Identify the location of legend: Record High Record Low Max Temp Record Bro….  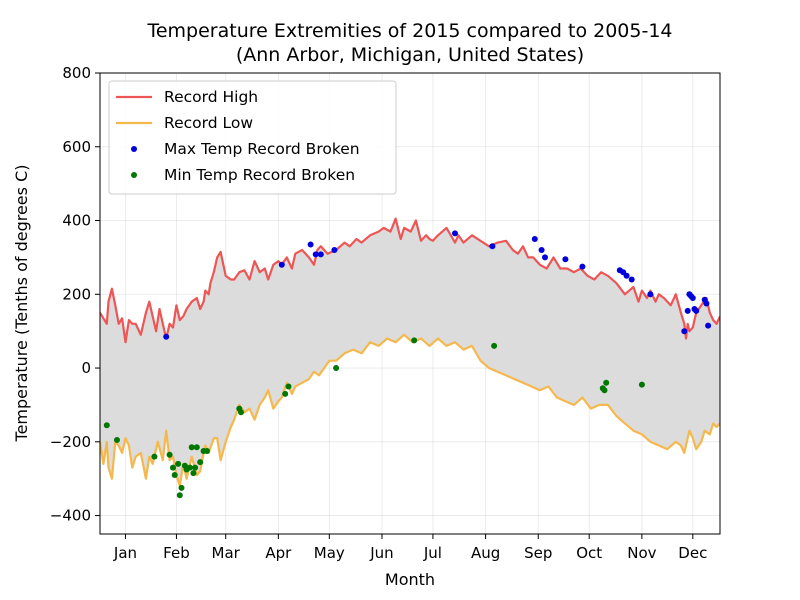
(252, 137).